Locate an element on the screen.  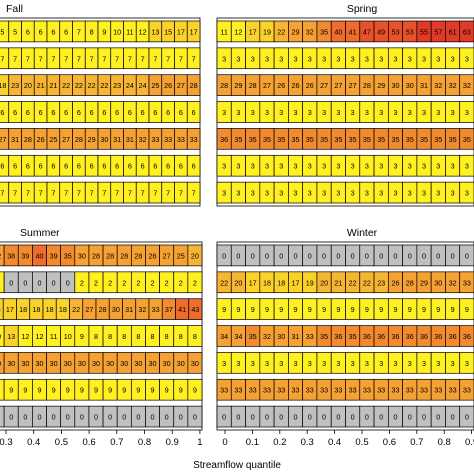
cell-label: 12 is located at coordinates (25, 336).